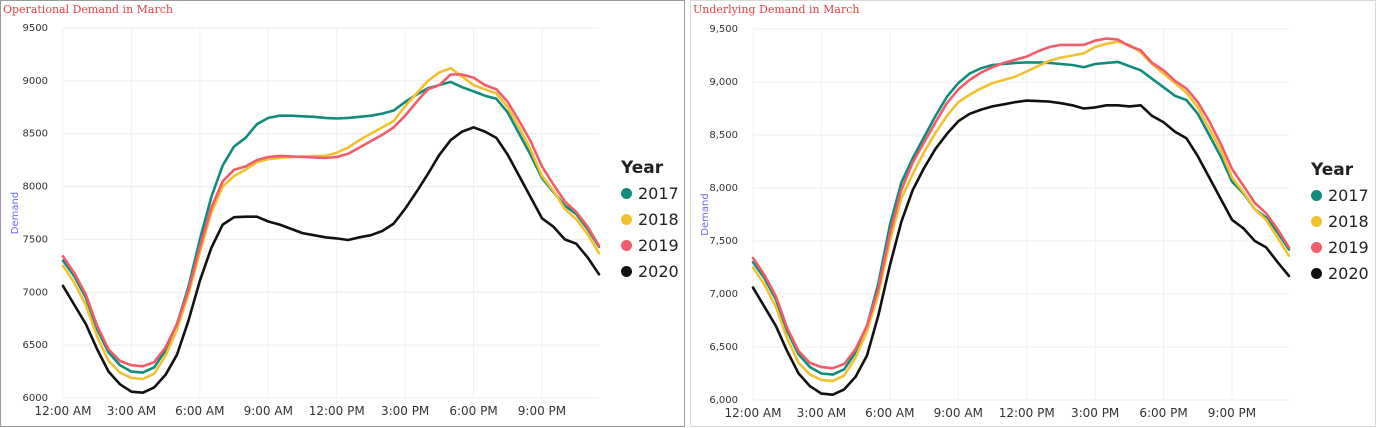 The image size is (1376, 428). Describe the element at coordinates (723, 82) in the screenshot. I see `y-tick-label: 9,000` at that location.